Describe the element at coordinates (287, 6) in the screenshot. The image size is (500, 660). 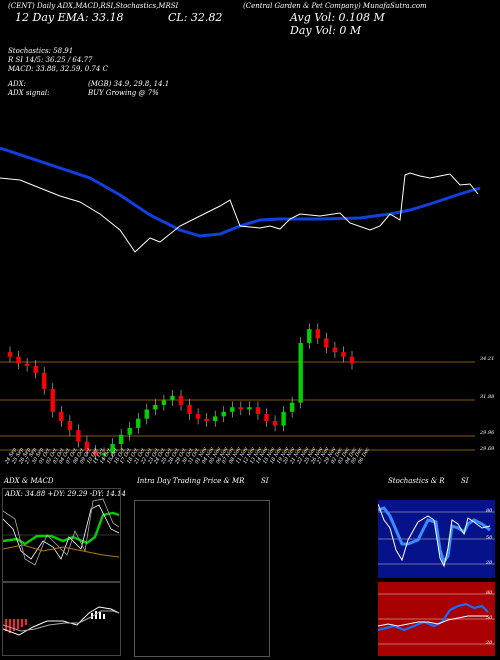
I see `header-mid: (Central Garden & Pet C` at that location.